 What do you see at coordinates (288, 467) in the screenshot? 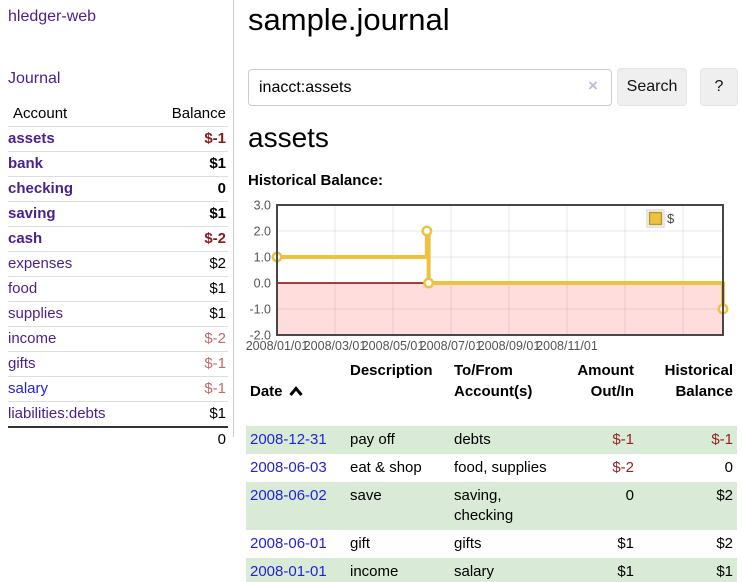
I see `transaction-date-link: 2008-06-03` at bounding box center [288, 467].